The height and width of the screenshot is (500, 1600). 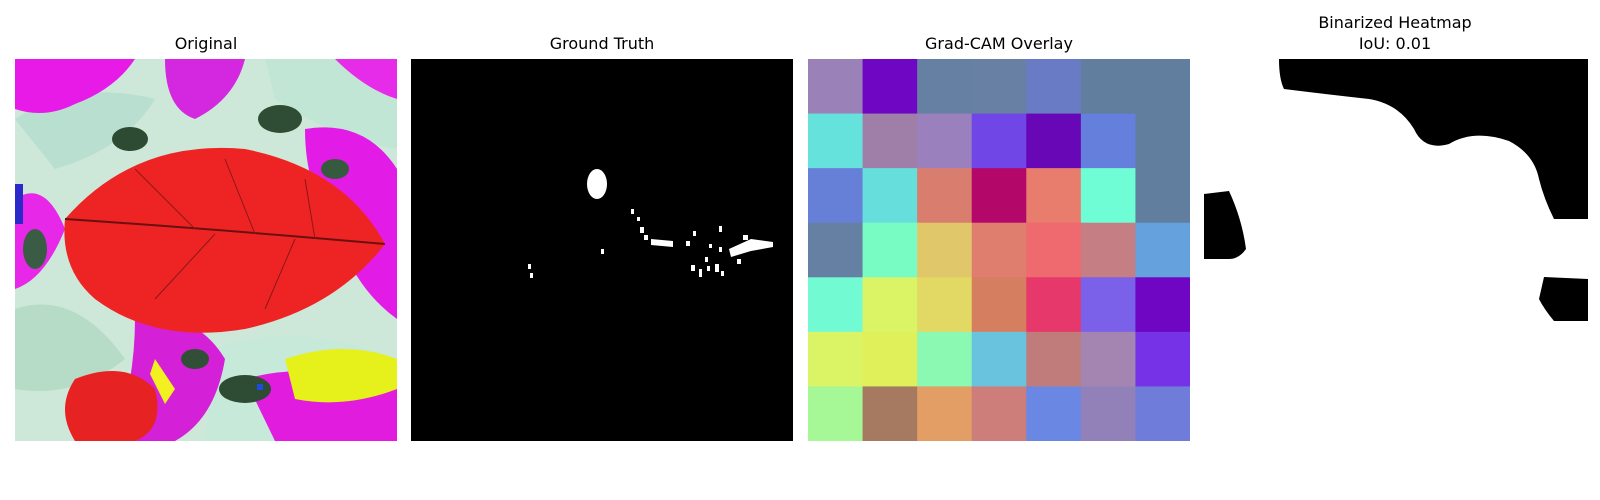 What do you see at coordinates (206, 43) in the screenshot?
I see `panel-title-original: Original` at bounding box center [206, 43].